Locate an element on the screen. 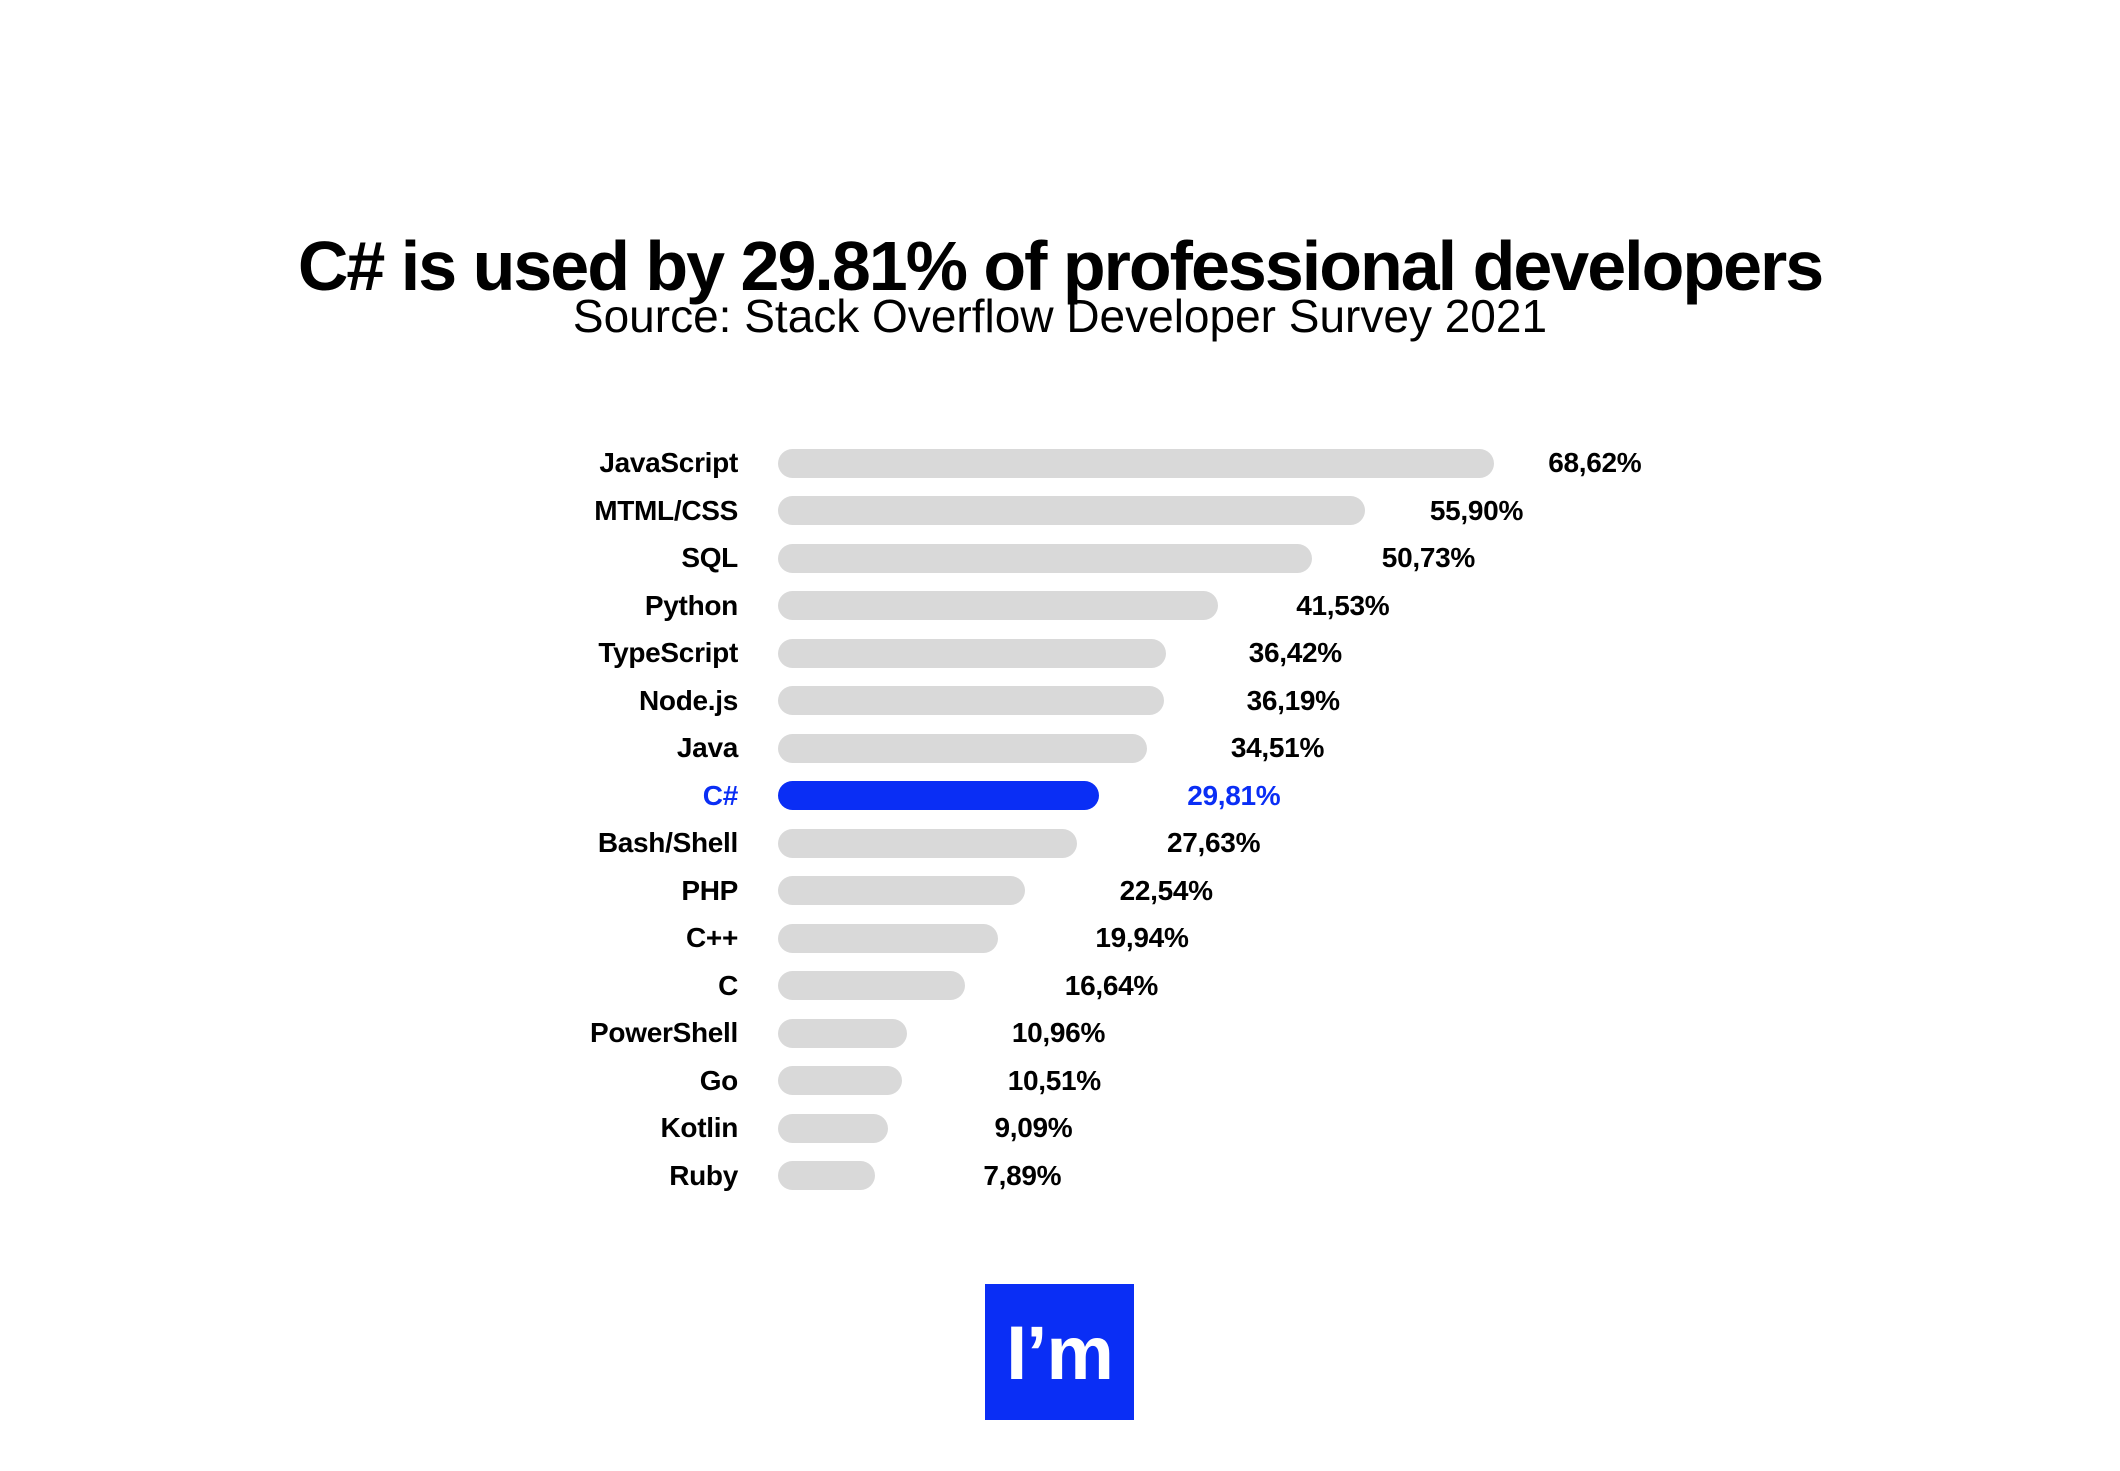 This screenshot has height=1471, width=2120. value-label: 29,81% is located at coordinates (1234, 795).